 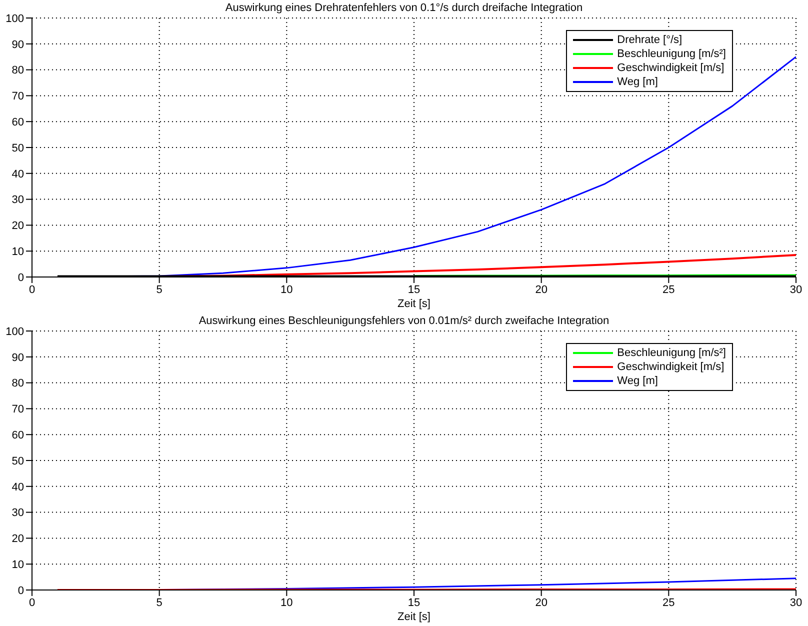 I want to click on chart-title: Auswirkung eines Drehratenfehlers von 0.1°/s durch dreifache Integration, so click(x=404, y=8).